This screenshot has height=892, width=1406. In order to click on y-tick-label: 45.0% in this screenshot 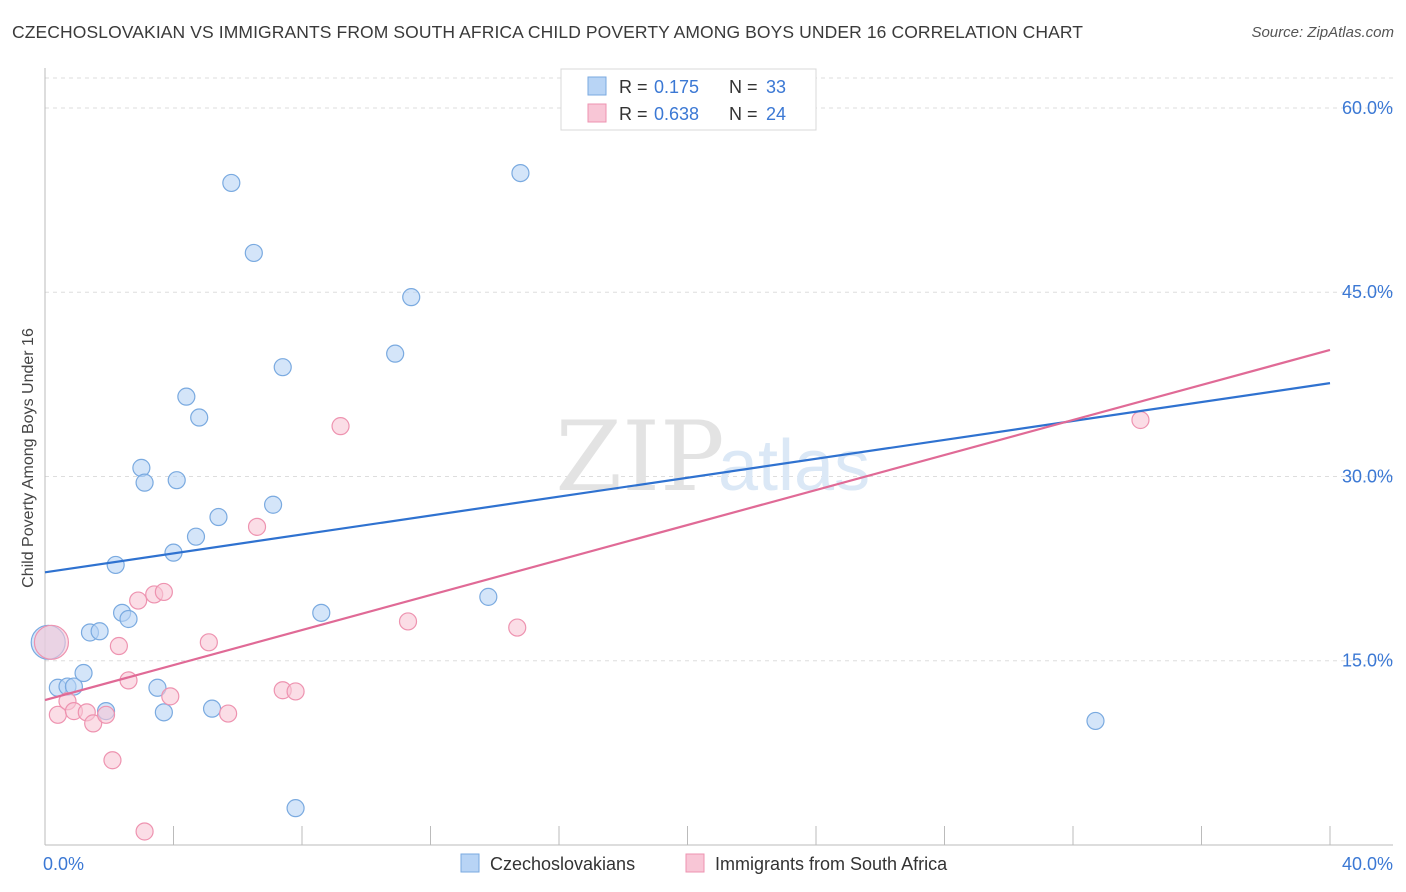, I will do `click(1367, 292)`.